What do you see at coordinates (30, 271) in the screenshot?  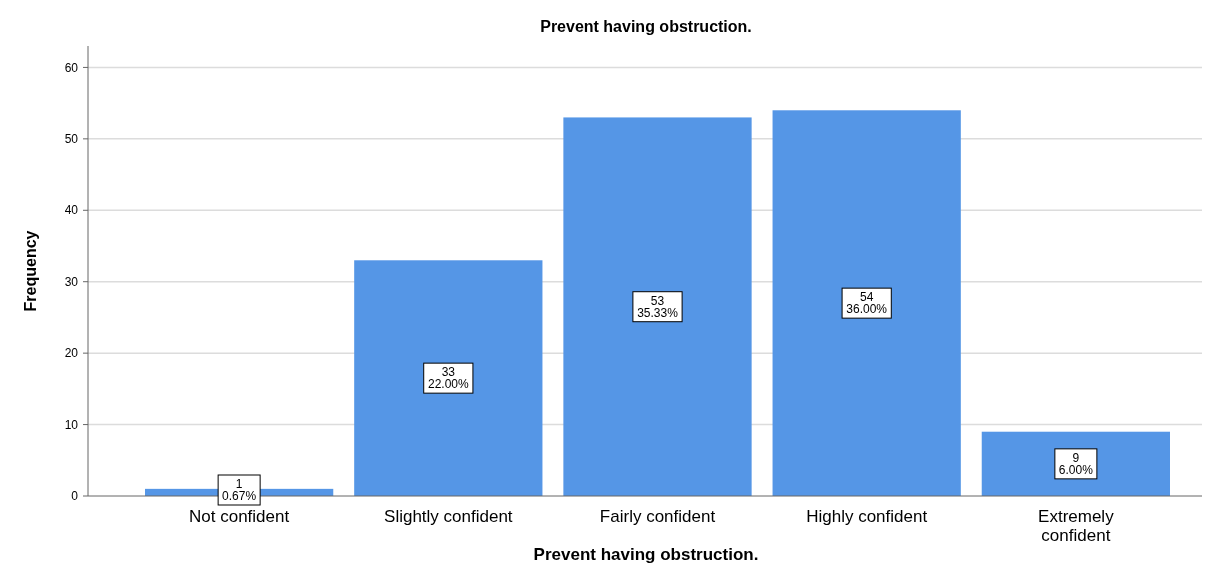 I see `y-axis-title: Frequency` at bounding box center [30, 271].